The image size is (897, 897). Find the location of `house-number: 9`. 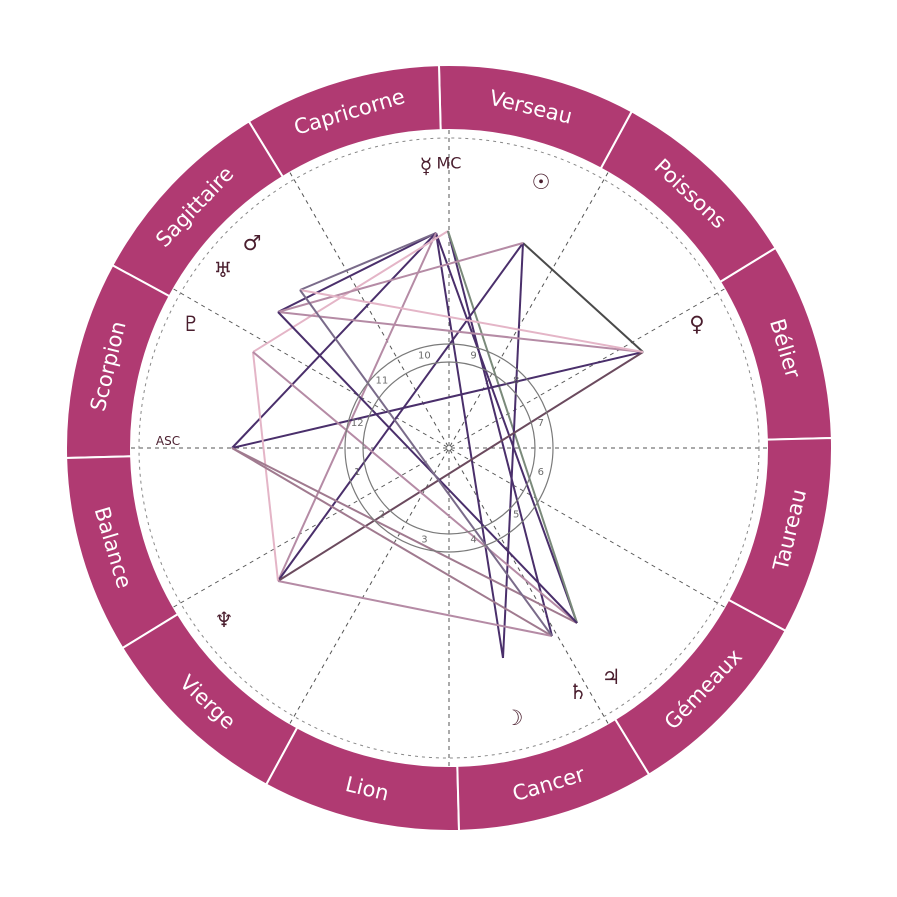

house-number: 9 is located at coordinates (473, 356).